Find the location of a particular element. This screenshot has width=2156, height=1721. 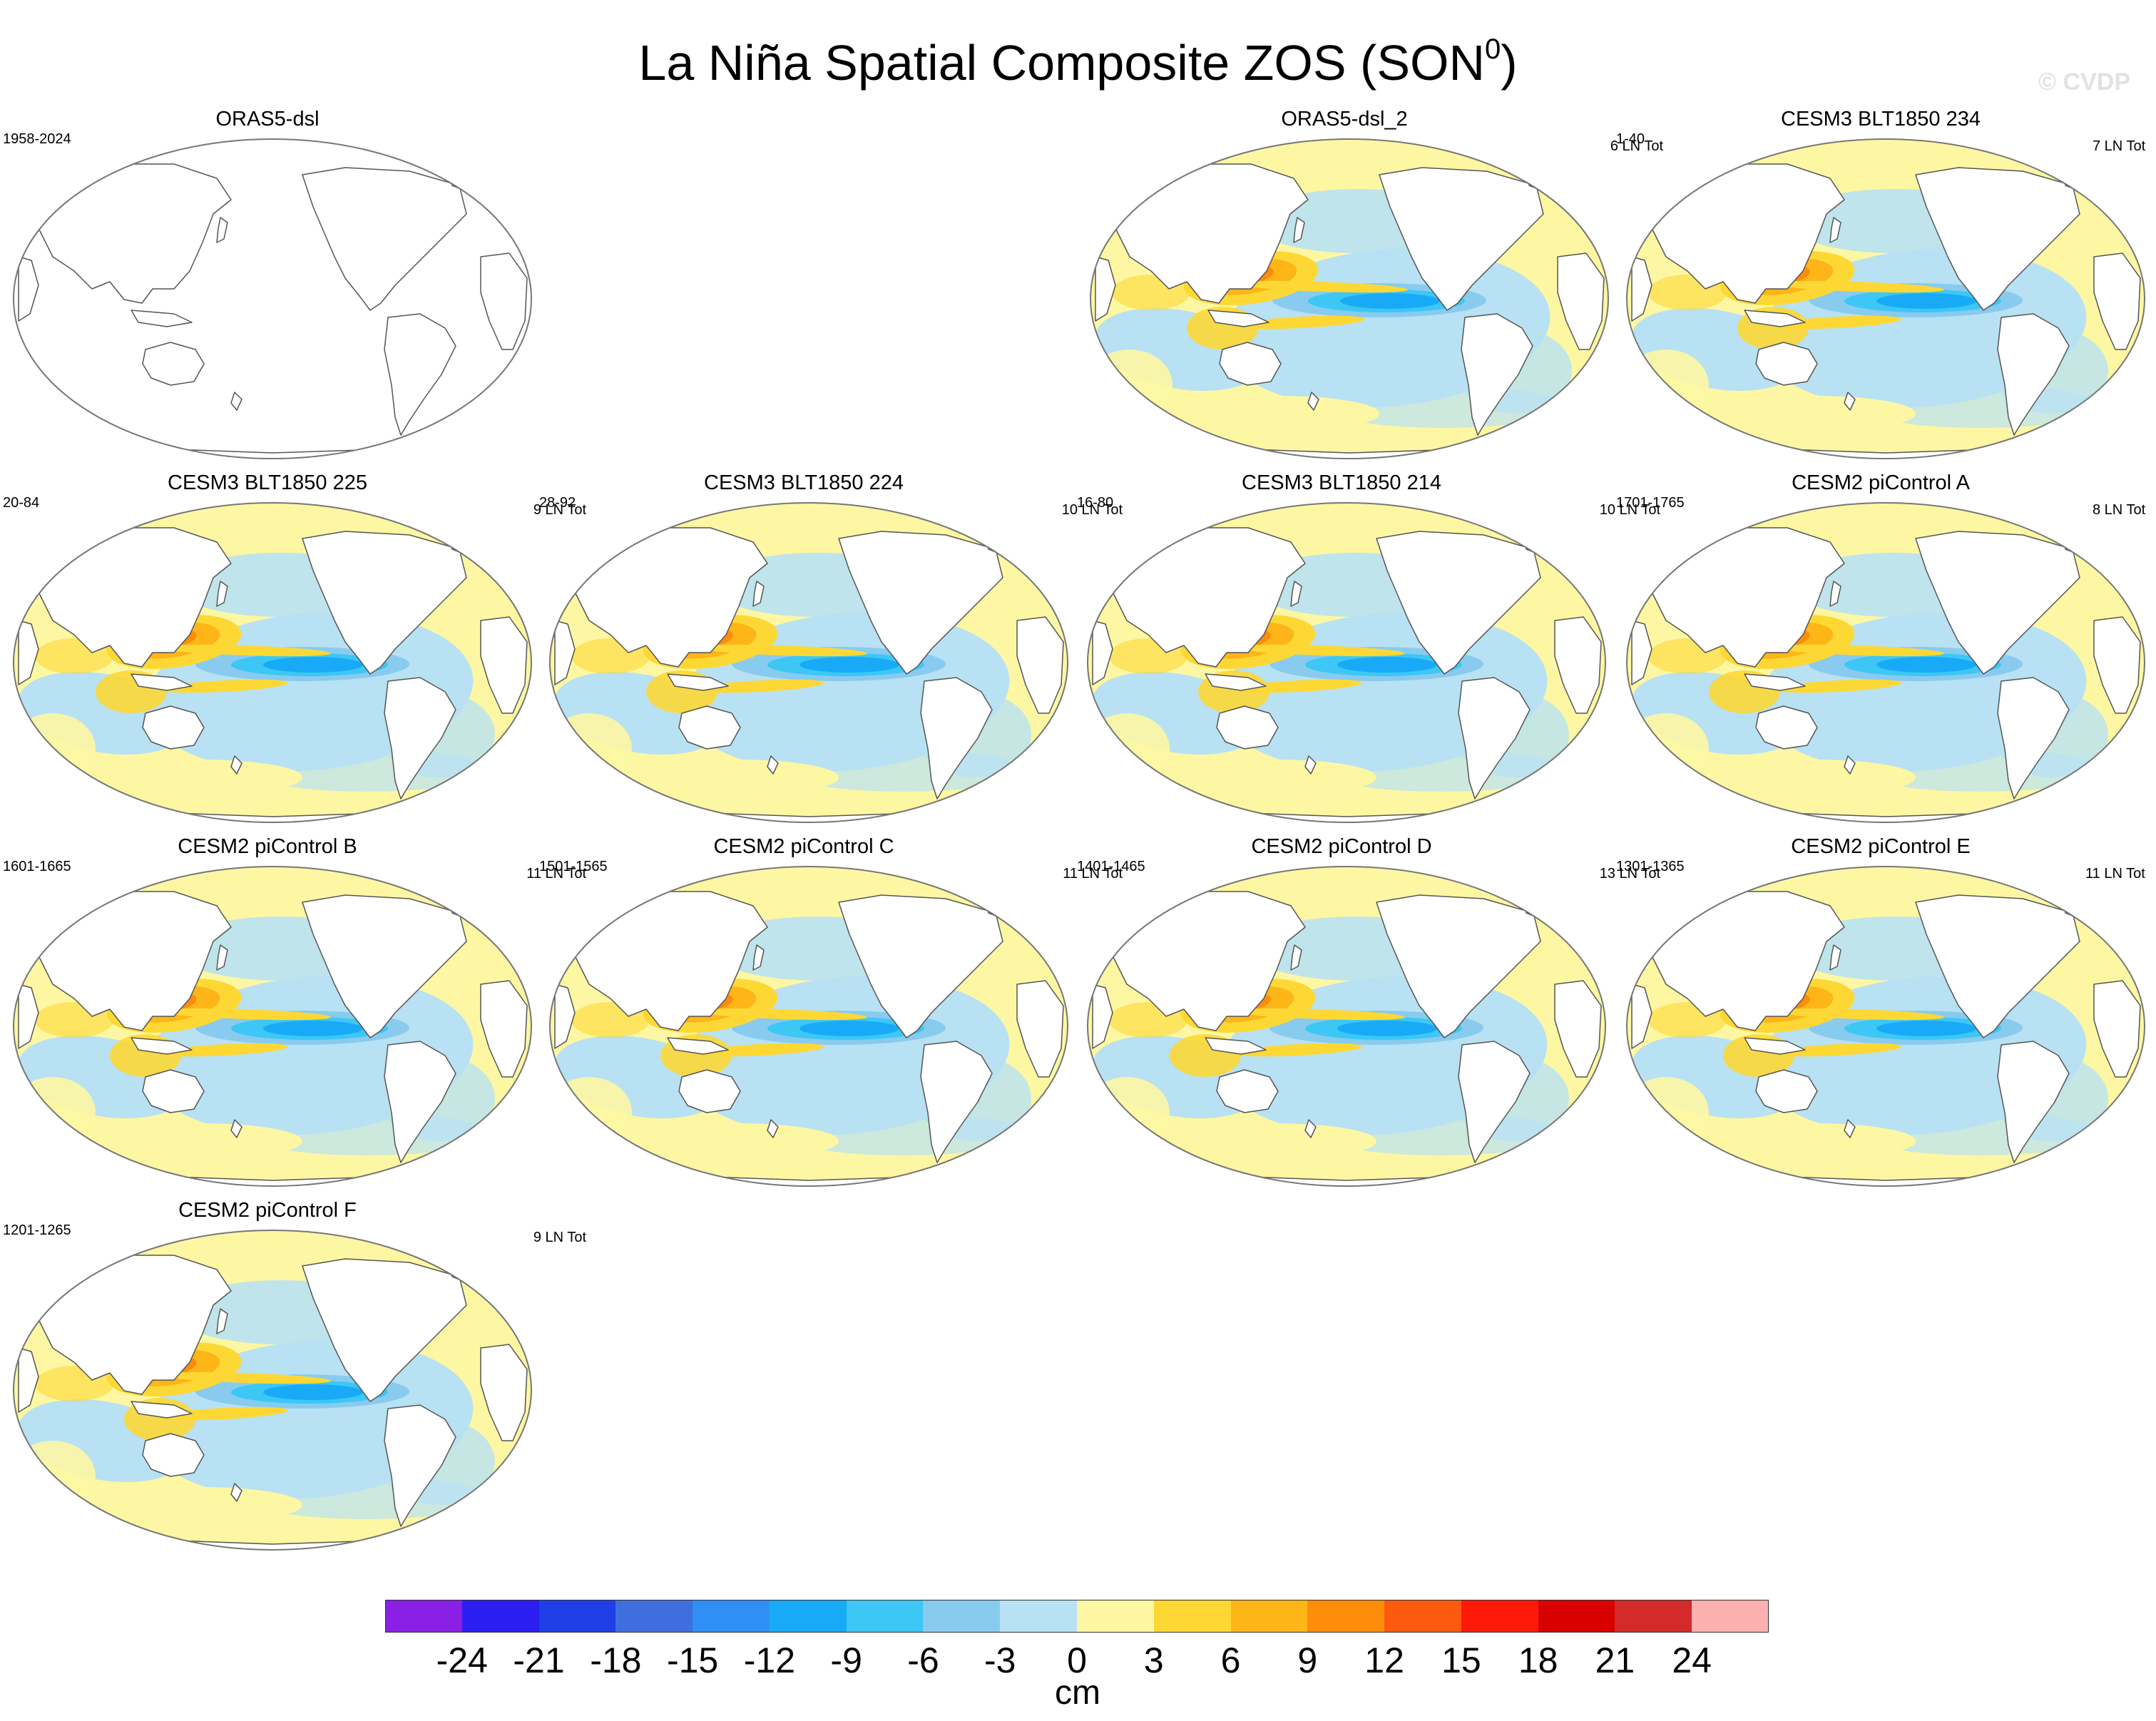

figure-title-close: ) is located at coordinates (1509, 63).